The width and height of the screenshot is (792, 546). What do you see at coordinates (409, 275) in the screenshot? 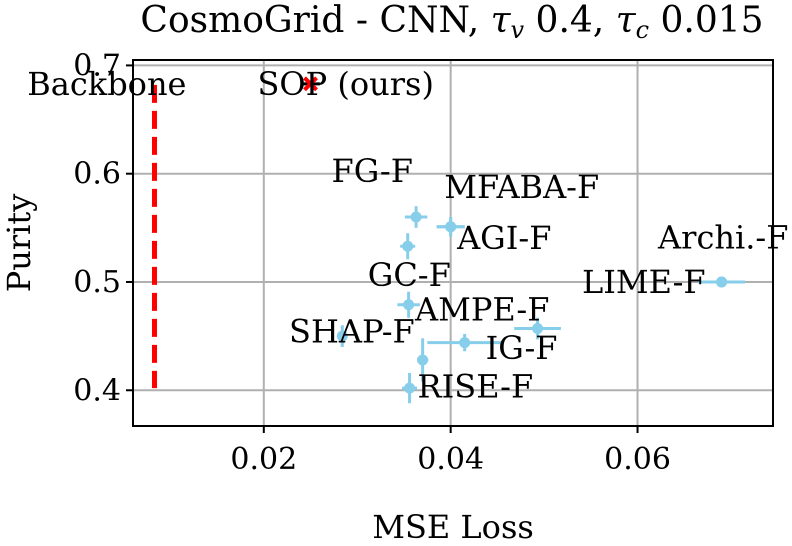
I see `point-label: GC-F` at bounding box center [409, 275].